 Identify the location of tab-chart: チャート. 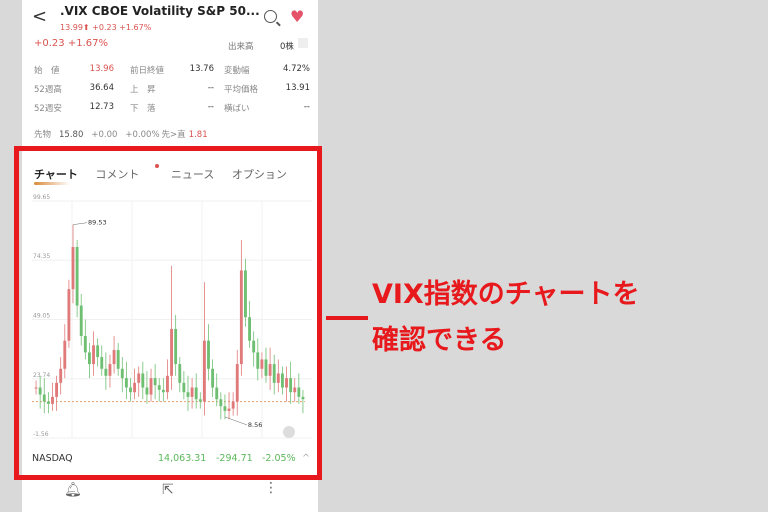
(56, 174).